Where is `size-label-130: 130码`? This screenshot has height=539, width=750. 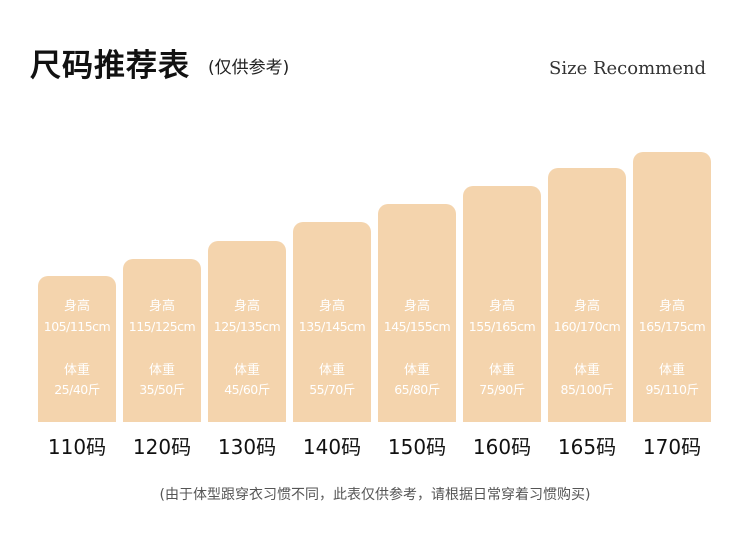
size-label-130: 130码 is located at coordinates (247, 447).